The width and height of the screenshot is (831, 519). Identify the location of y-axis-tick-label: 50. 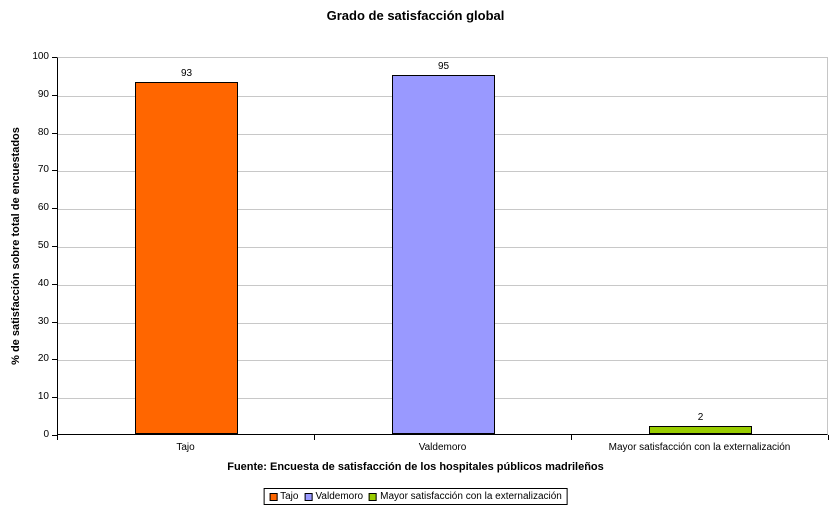
(43, 245).